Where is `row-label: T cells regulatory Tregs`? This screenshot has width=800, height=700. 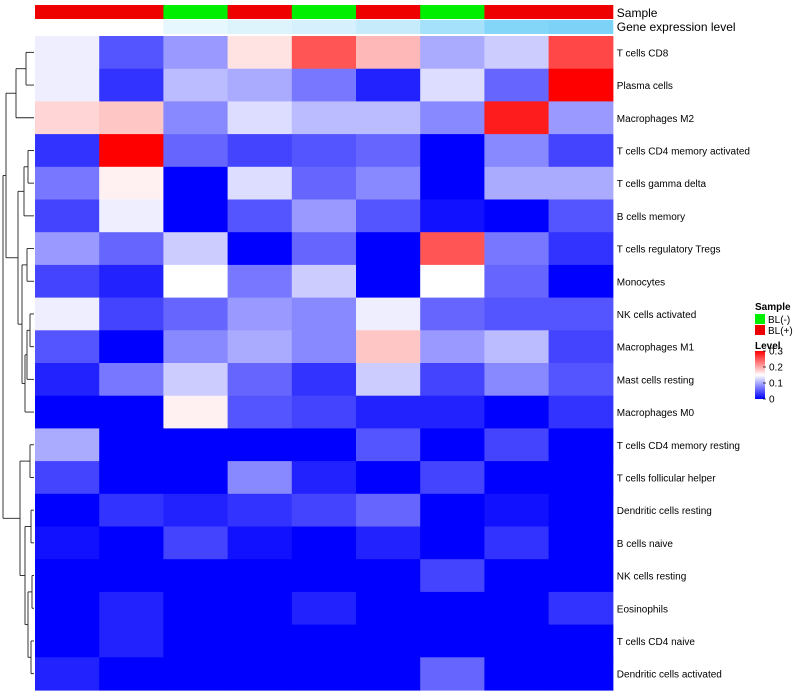 row-label: T cells regulatory Tregs is located at coordinates (669, 250).